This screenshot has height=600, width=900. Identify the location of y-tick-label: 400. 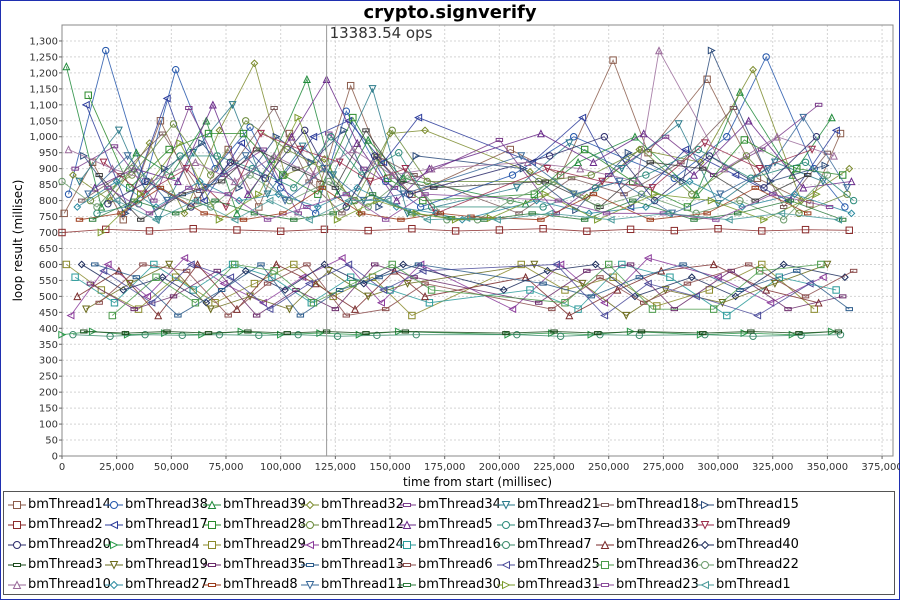
(48, 329).